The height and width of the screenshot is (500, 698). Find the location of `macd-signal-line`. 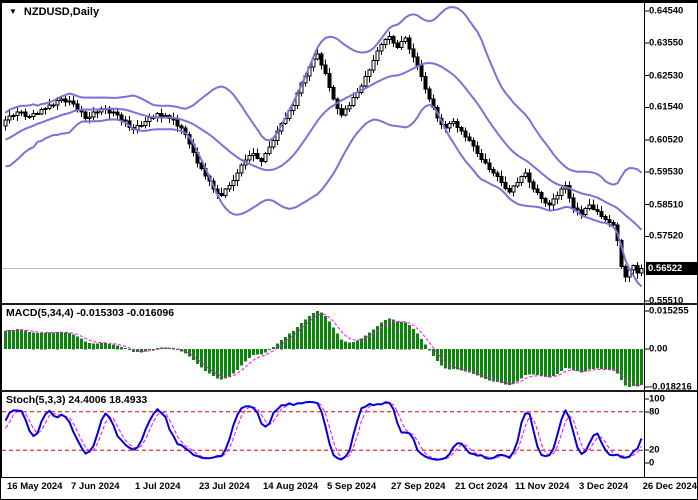

macd-signal-line is located at coordinates (323, 349).